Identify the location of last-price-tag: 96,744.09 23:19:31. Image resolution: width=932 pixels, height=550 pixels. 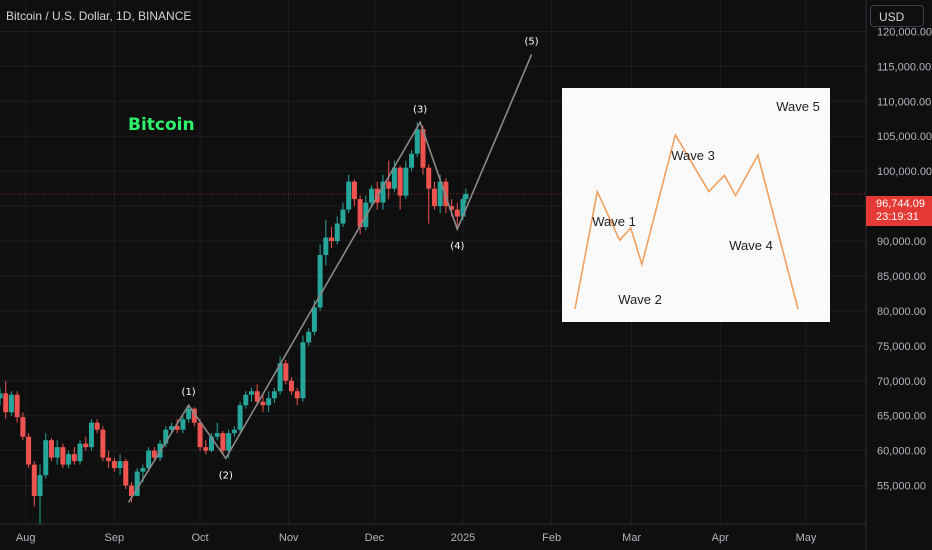
(899, 211).